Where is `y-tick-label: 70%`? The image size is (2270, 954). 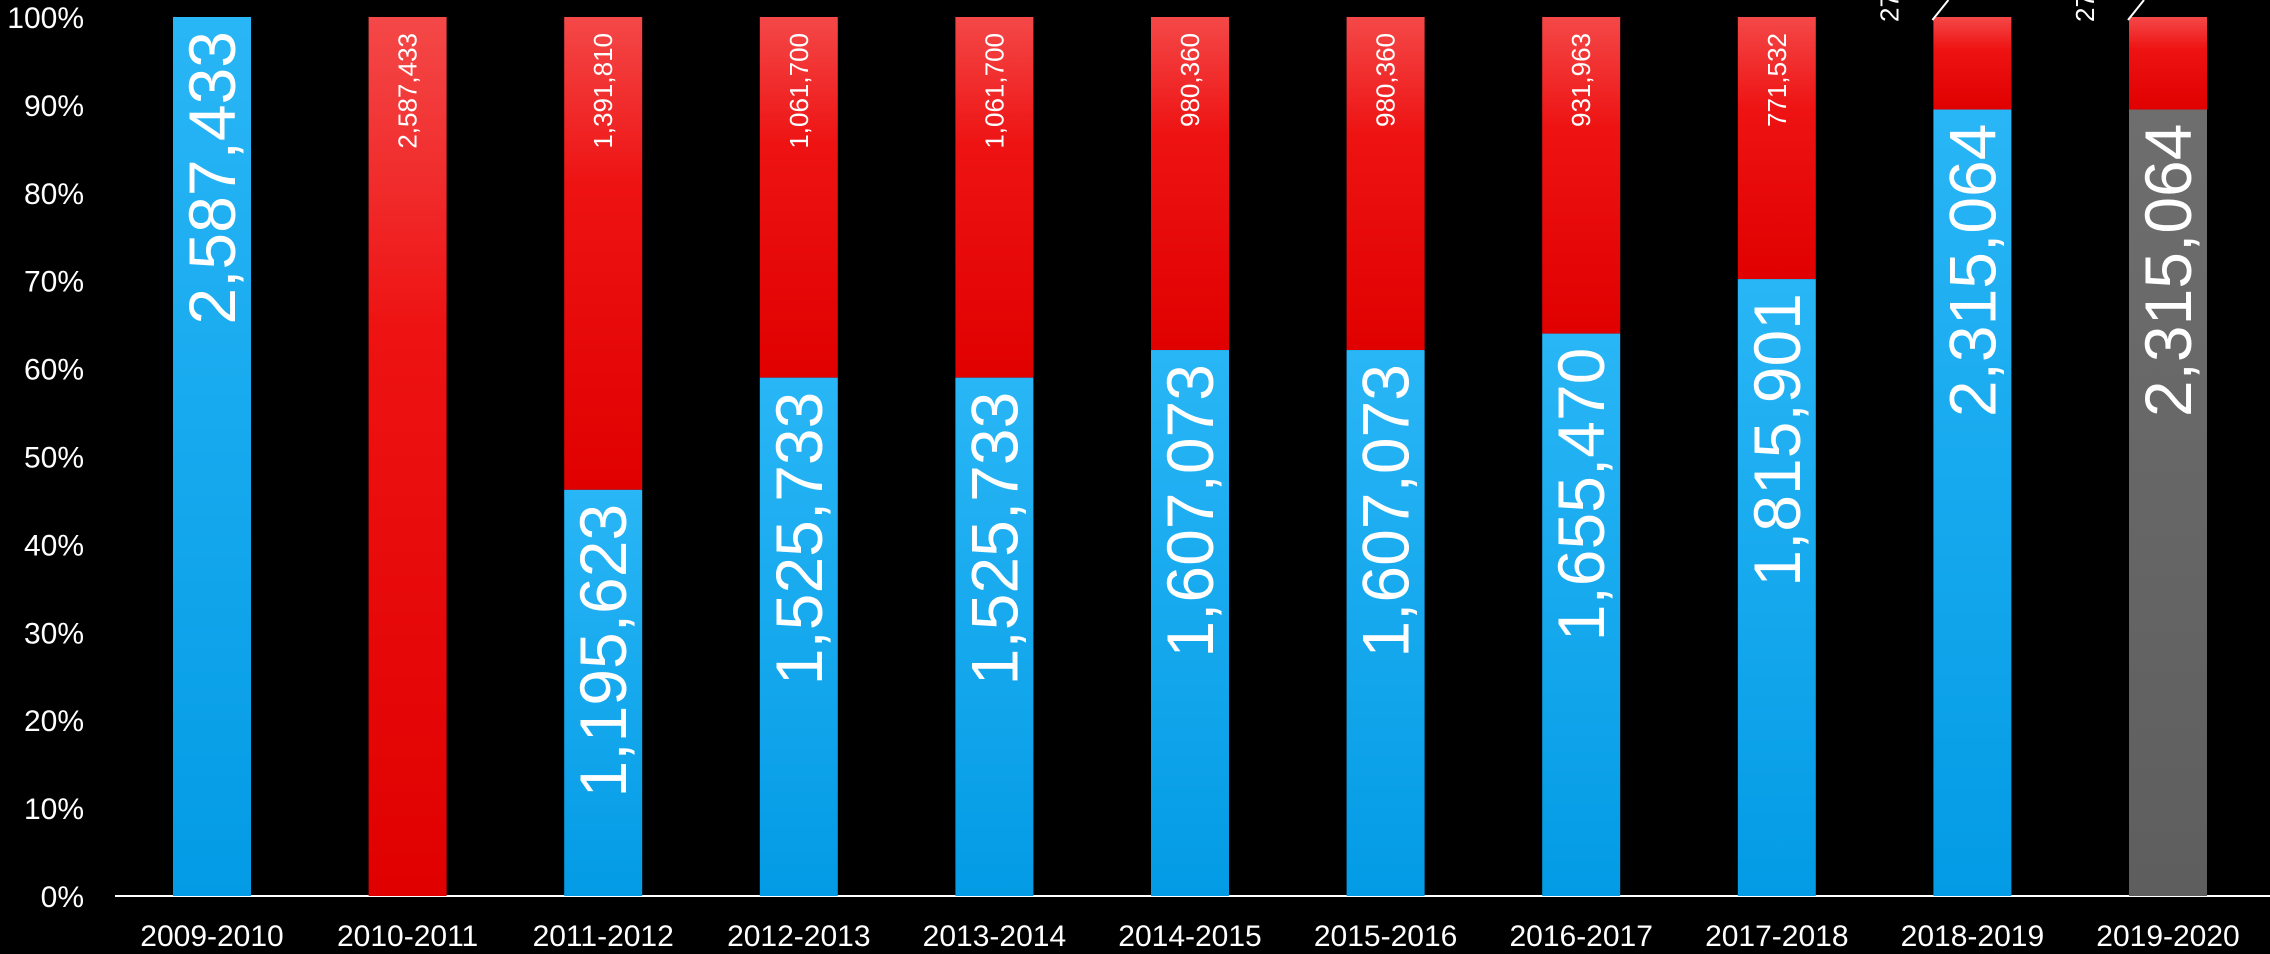
y-tick-label: 70% is located at coordinates (54, 282).